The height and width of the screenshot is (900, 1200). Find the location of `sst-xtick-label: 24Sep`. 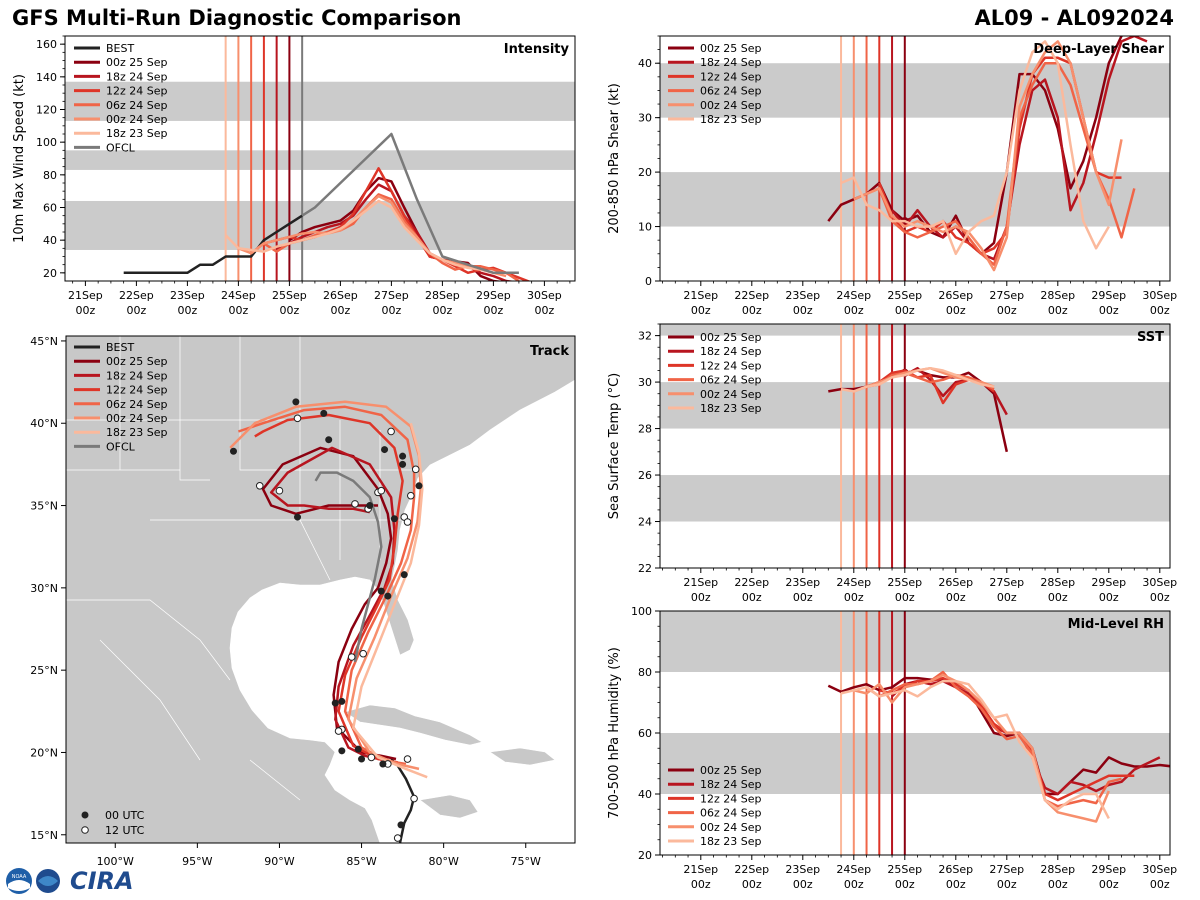

sst-xtick-label: 24Sep is located at coordinates (853, 582).